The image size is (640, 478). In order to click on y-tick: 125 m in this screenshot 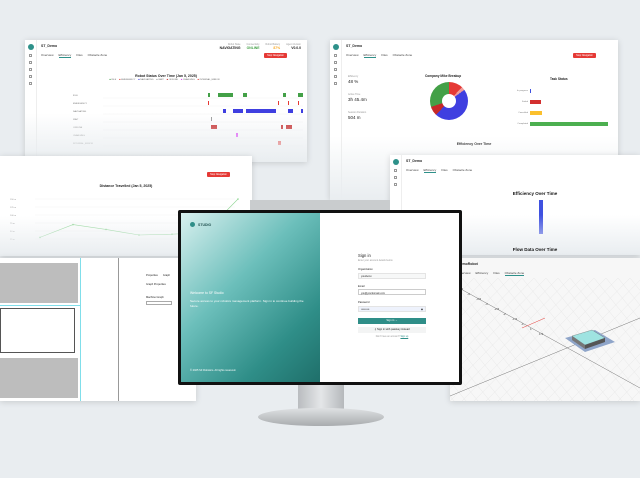, I will do `click(13, 208)`.